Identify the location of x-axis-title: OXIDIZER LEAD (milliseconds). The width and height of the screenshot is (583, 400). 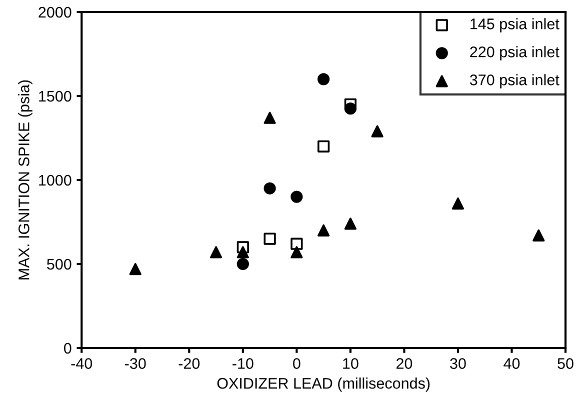
(323, 385).